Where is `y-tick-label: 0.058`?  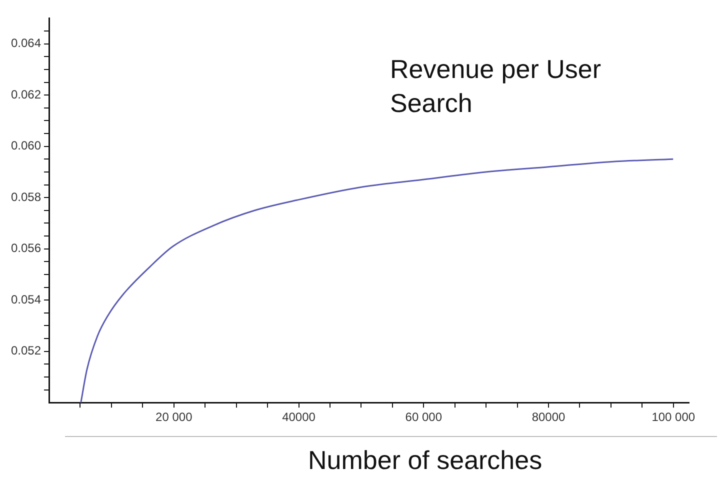 y-tick-label: 0.058 is located at coordinates (26, 197).